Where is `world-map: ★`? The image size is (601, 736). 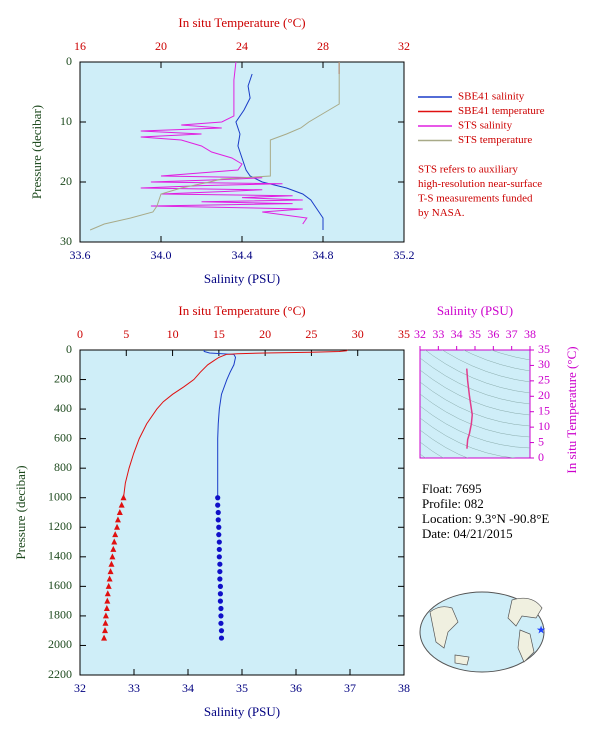 world-map: ★ is located at coordinates (482, 632).